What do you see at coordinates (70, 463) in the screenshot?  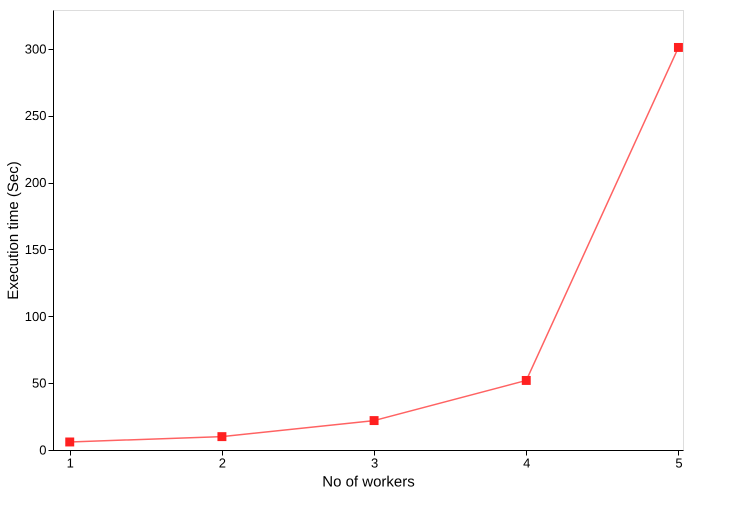 I see `x-tick-label: 1` at bounding box center [70, 463].